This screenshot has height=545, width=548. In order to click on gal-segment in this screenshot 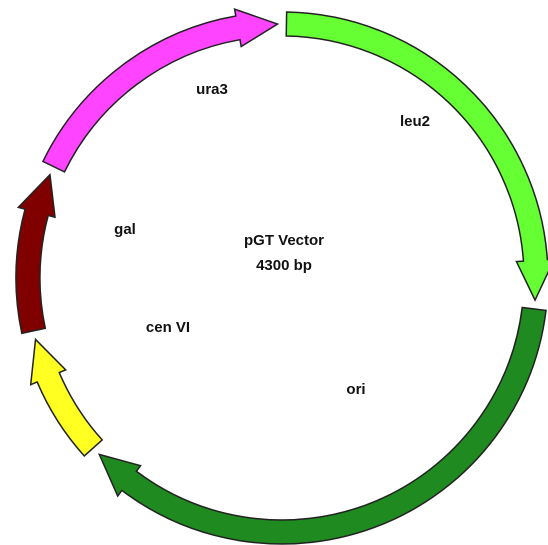, I will do `click(35, 254)`.